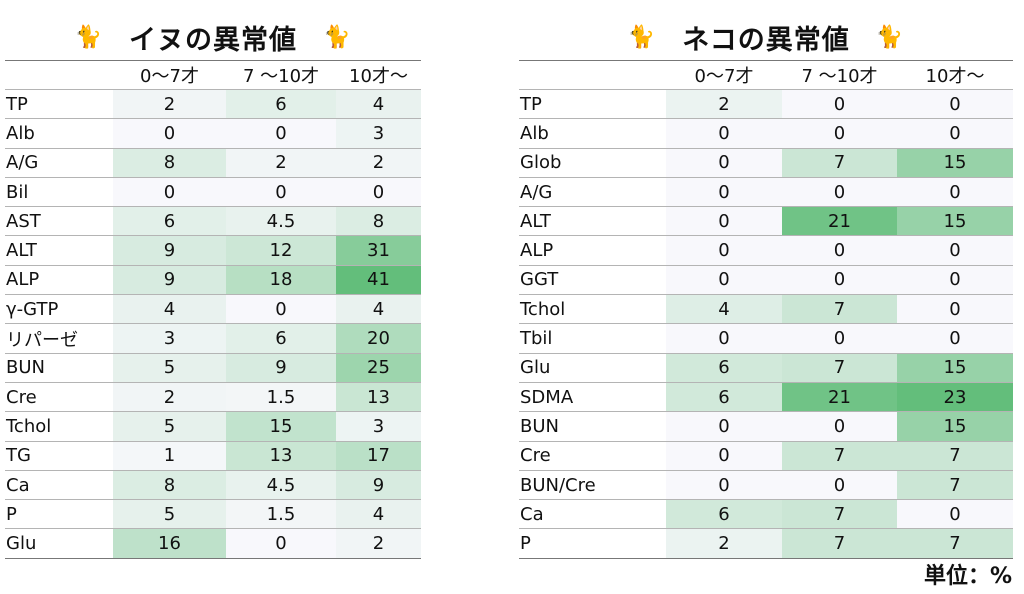 The width and height of the screenshot is (1024, 594). Describe the element at coordinates (378, 368) in the screenshot. I see `dog-value-cell: 25` at that location.